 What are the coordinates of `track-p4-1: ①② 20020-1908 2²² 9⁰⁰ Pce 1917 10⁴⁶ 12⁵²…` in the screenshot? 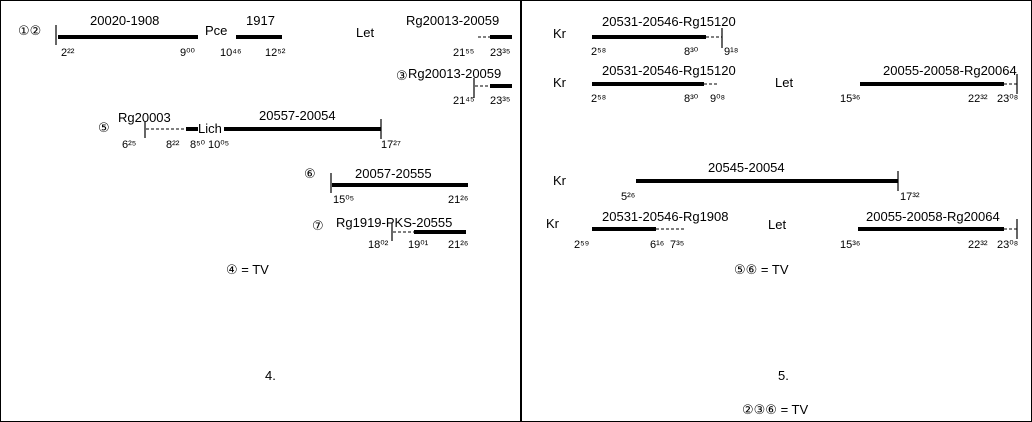 It's located at (265, 36).